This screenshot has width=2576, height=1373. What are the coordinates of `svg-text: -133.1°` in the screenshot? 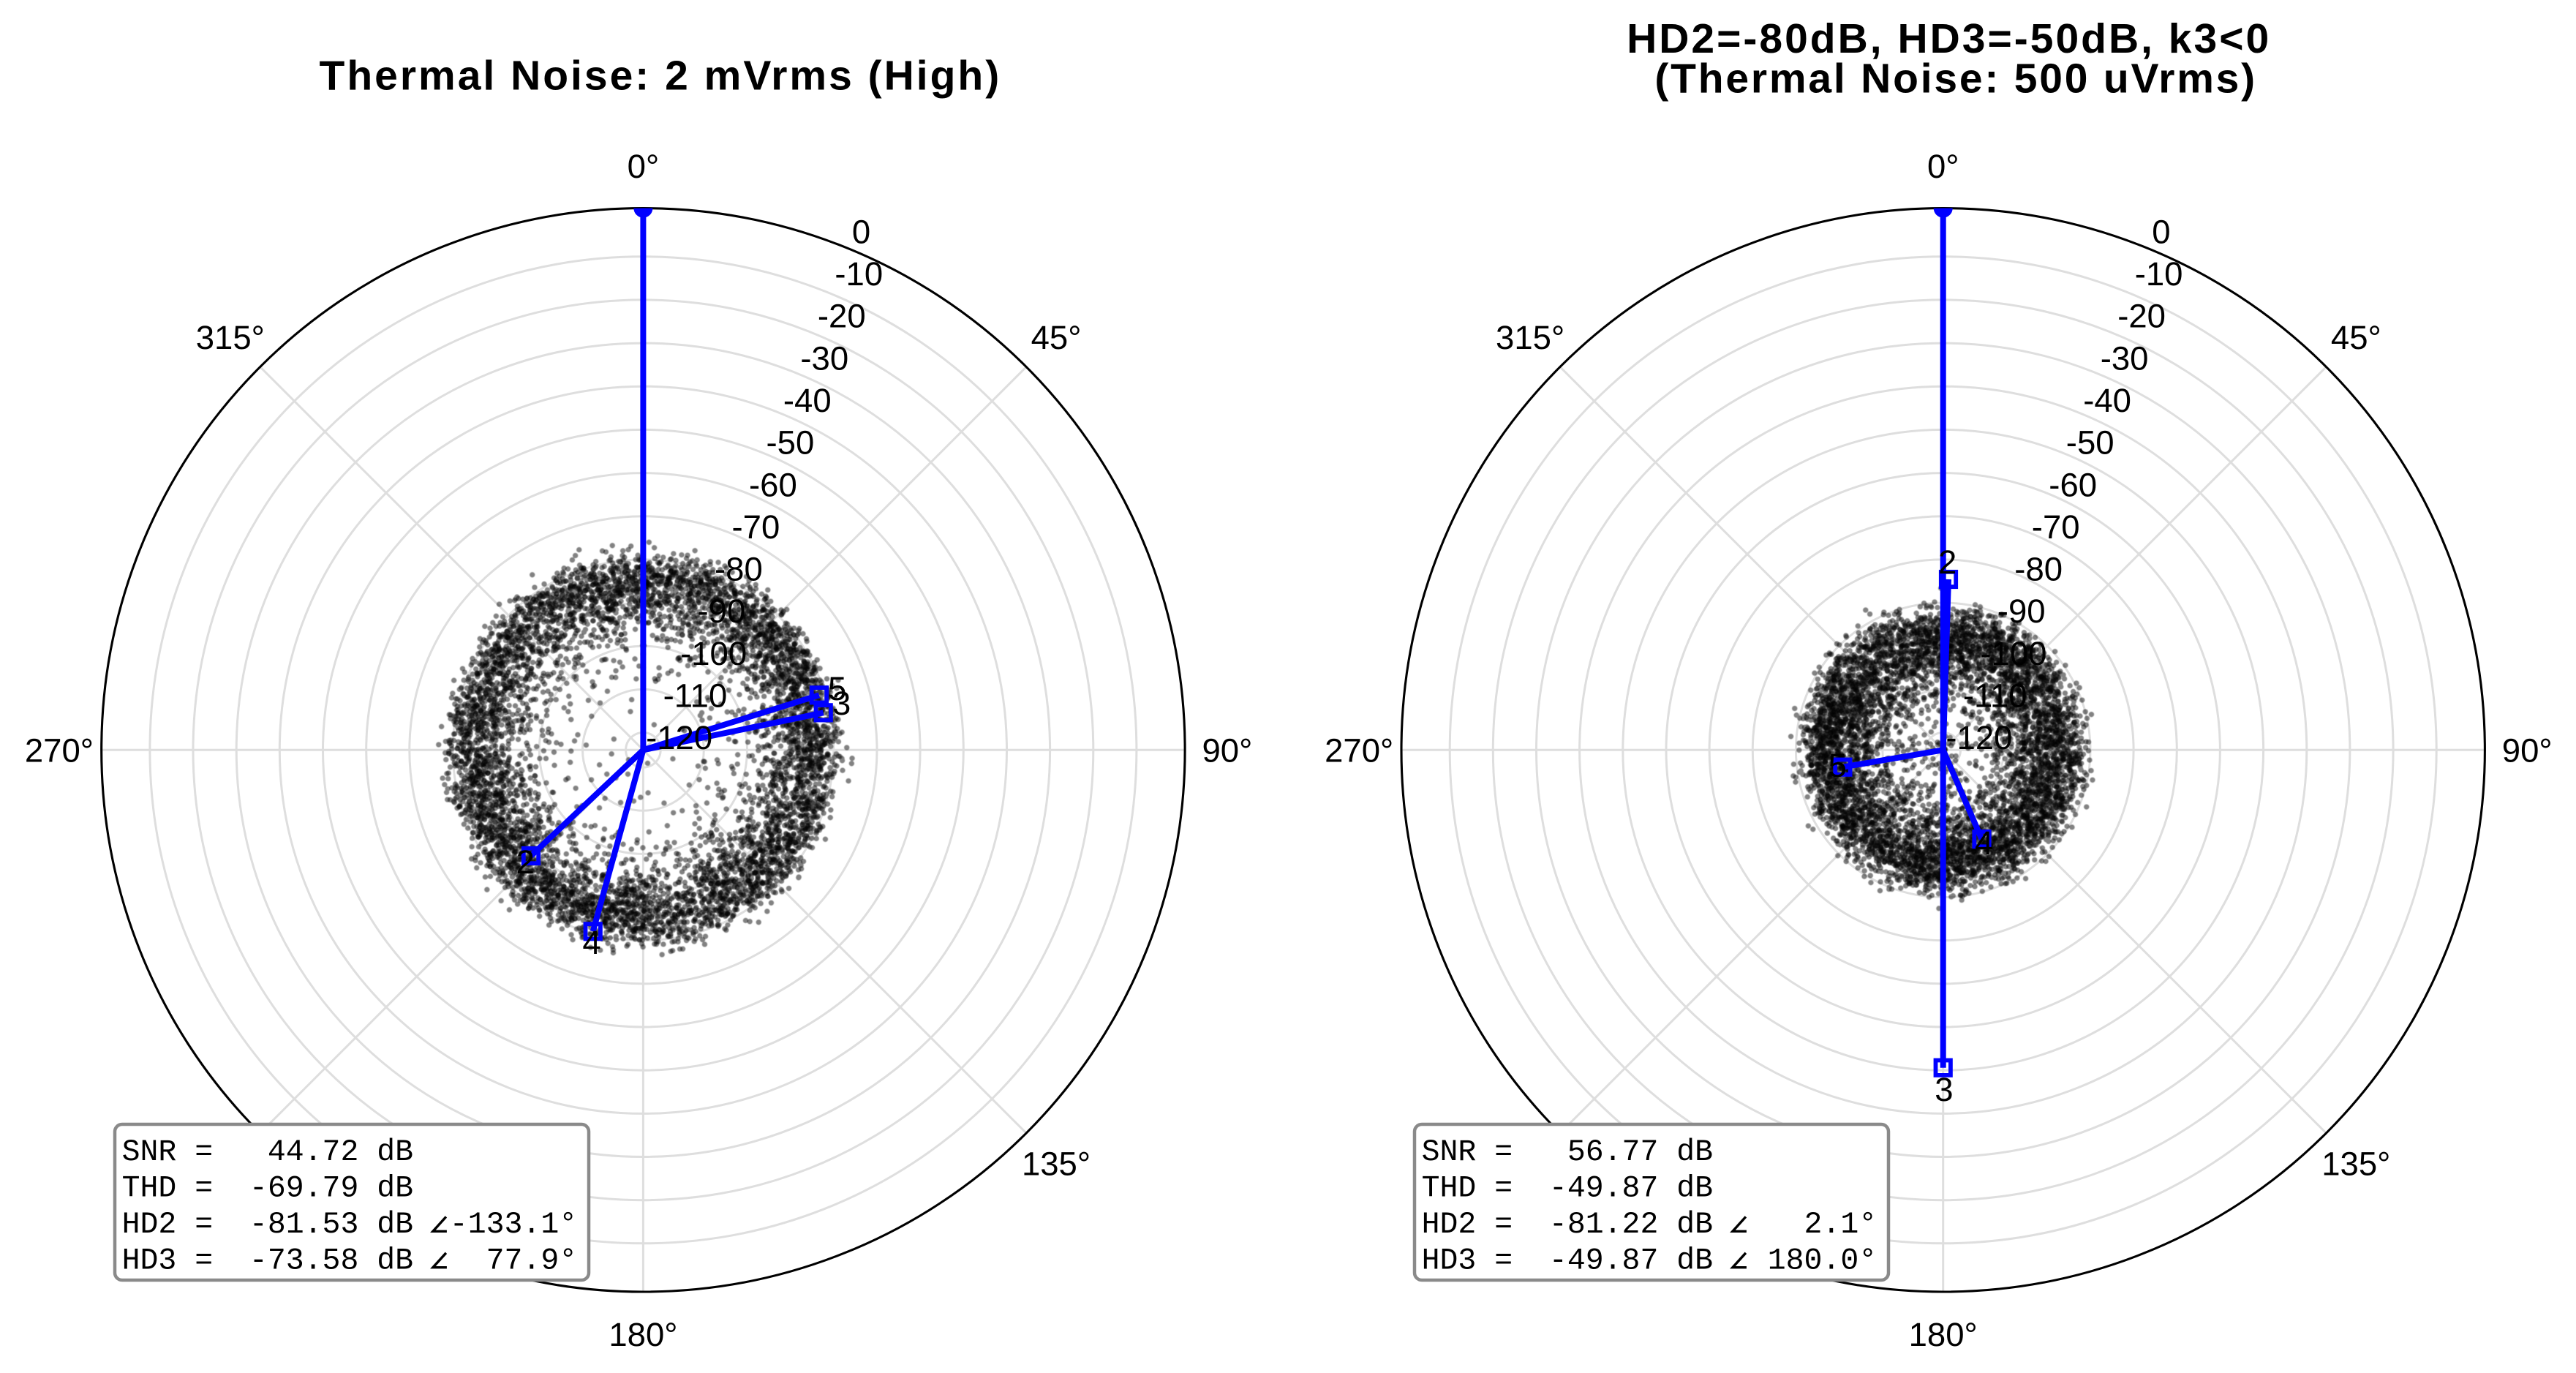 It's located at (513, 1225).